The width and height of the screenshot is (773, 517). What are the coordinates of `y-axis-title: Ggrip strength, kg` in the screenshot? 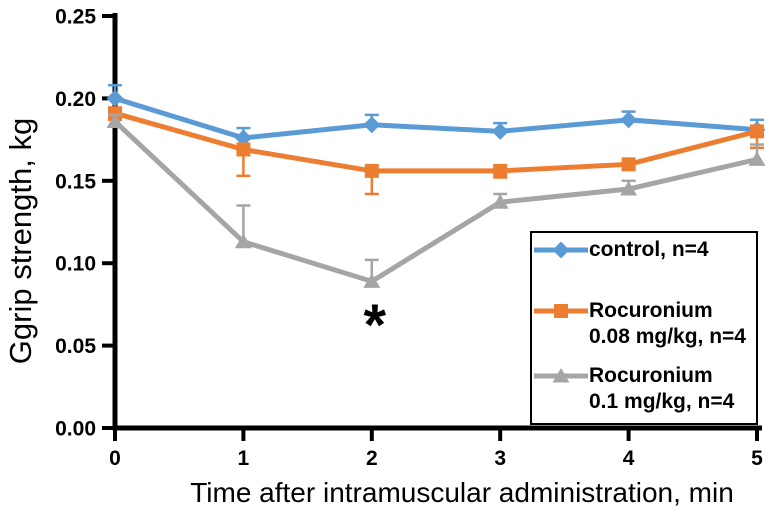 It's located at (20, 241).